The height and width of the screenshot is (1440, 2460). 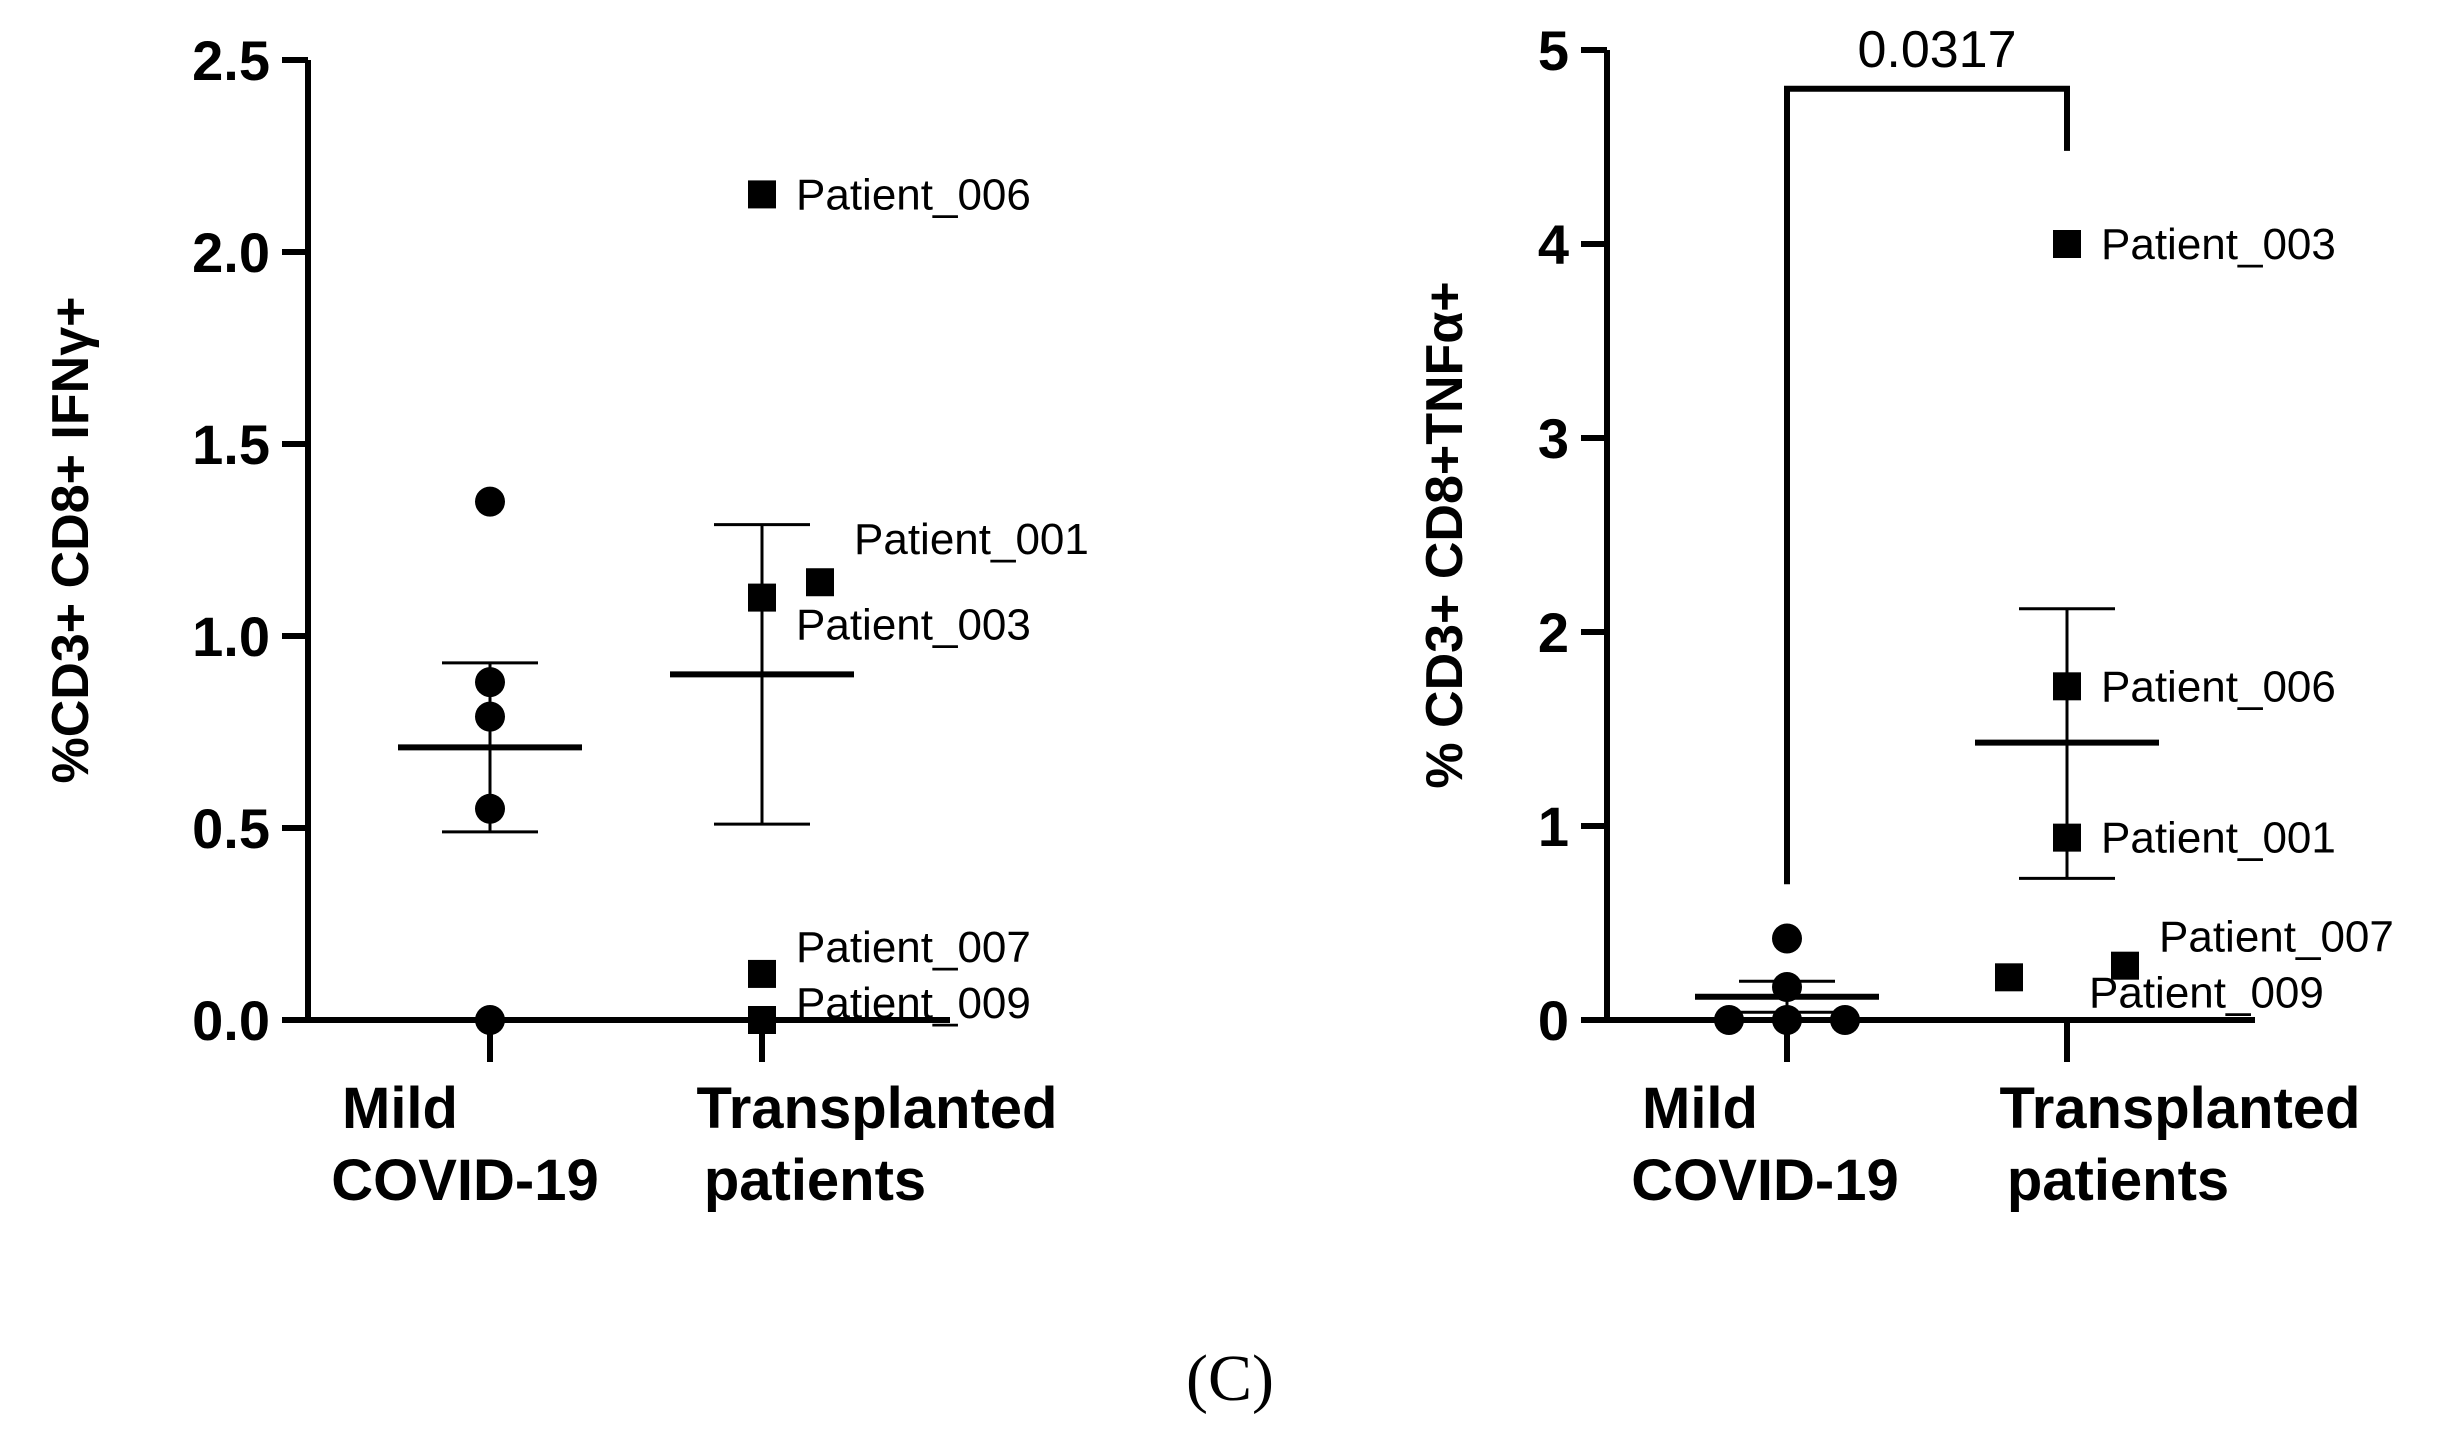 What do you see at coordinates (1927, 485) in the screenshot?
I see `significance-bracket` at bounding box center [1927, 485].